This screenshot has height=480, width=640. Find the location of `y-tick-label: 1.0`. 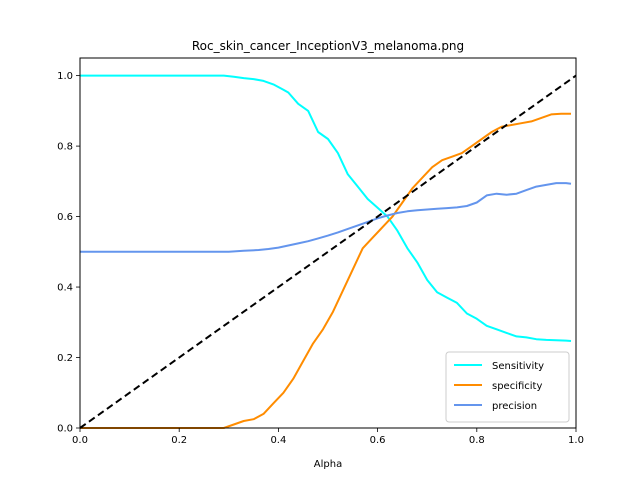

y-tick-label: 1.0 is located at coordinates (65, 76).